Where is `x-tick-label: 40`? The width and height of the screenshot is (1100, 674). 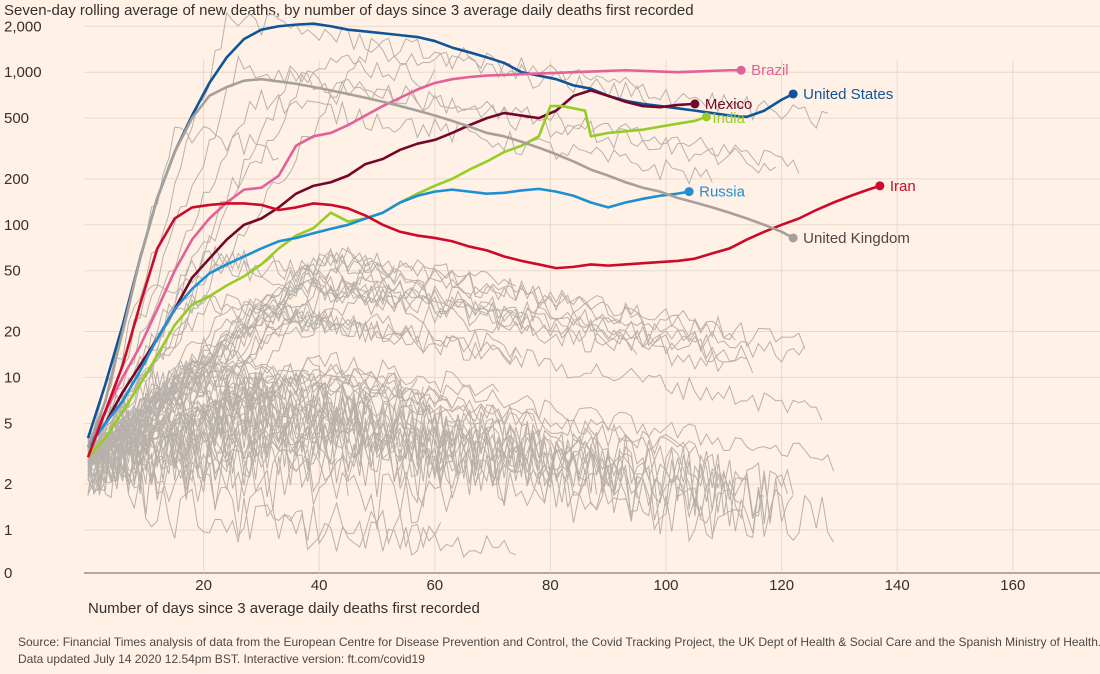 x-tick-label: 40 is located at coordinates (319, 585).